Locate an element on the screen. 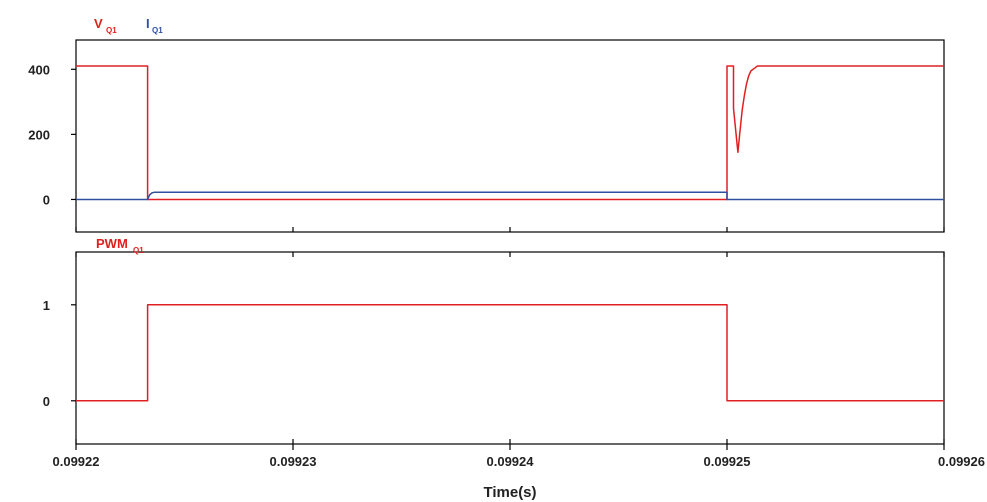 The width and height of the screenshot is (987, 502). series-line-iq1 is located at coordinates (510, 196).